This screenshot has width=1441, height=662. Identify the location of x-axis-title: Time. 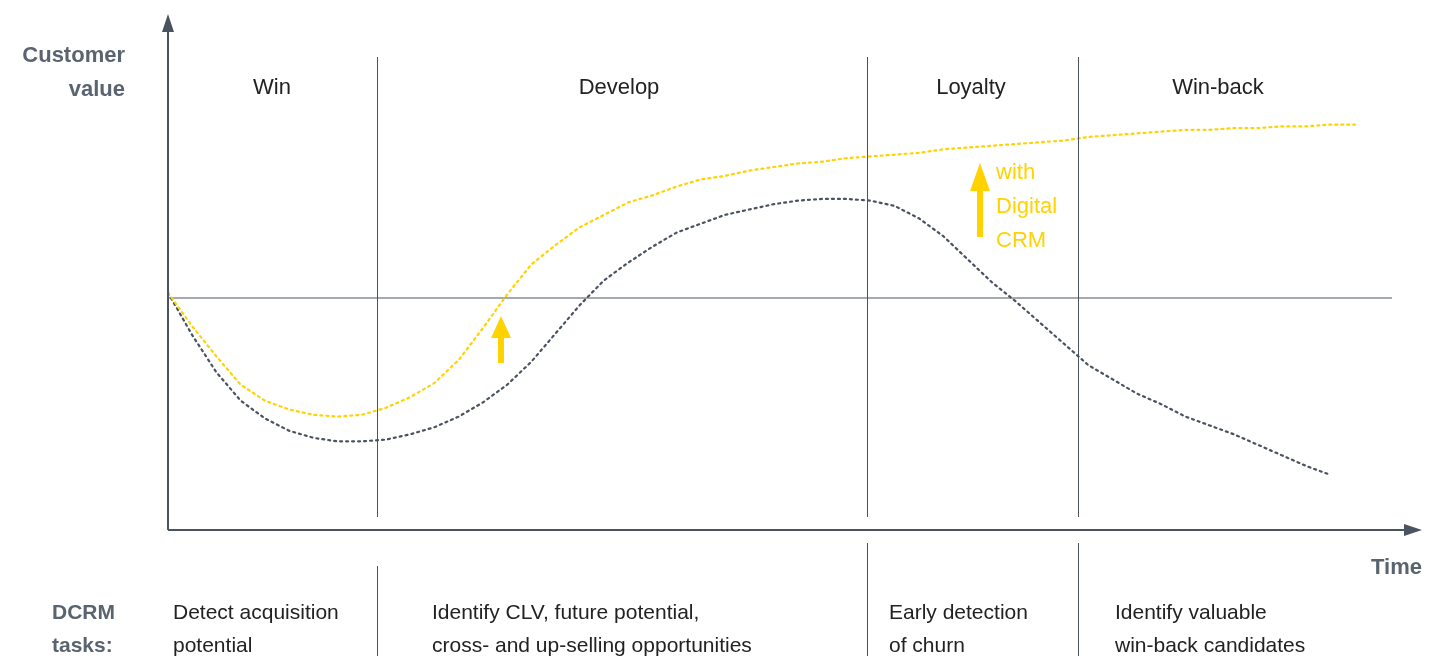
(1396, 567).